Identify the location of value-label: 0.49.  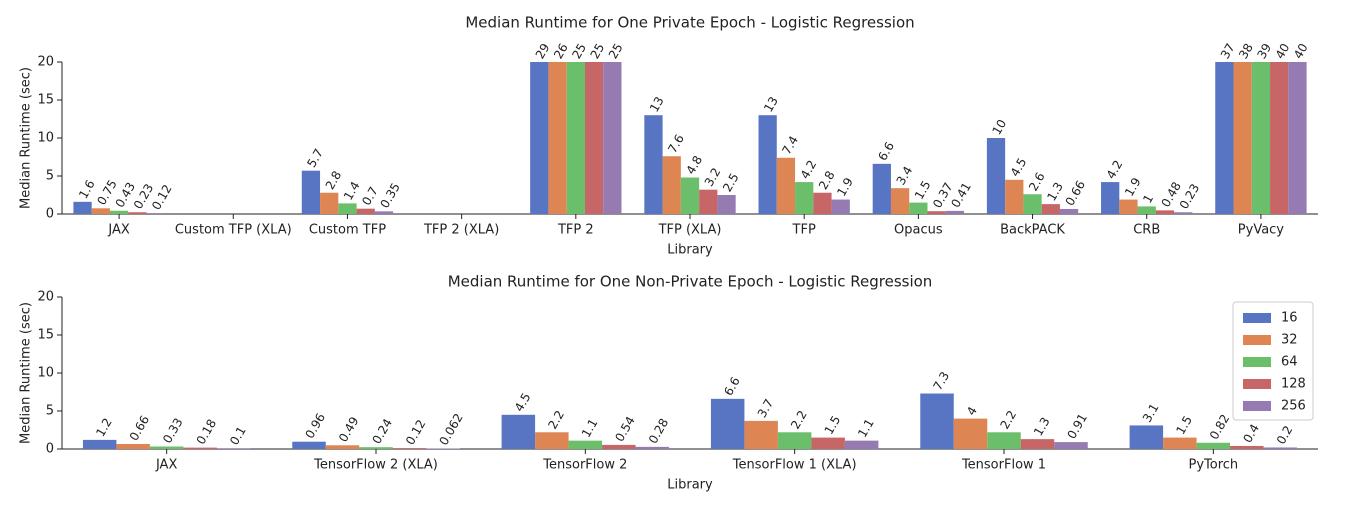
(348, 429).